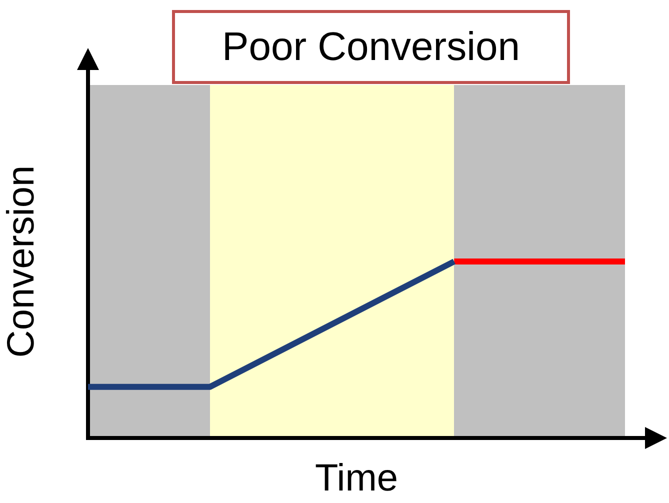  What do you see at coordinates (21, 261) in the screenshot?
I see `y-axis-title: Conversion` at bounding box center [21, 261].